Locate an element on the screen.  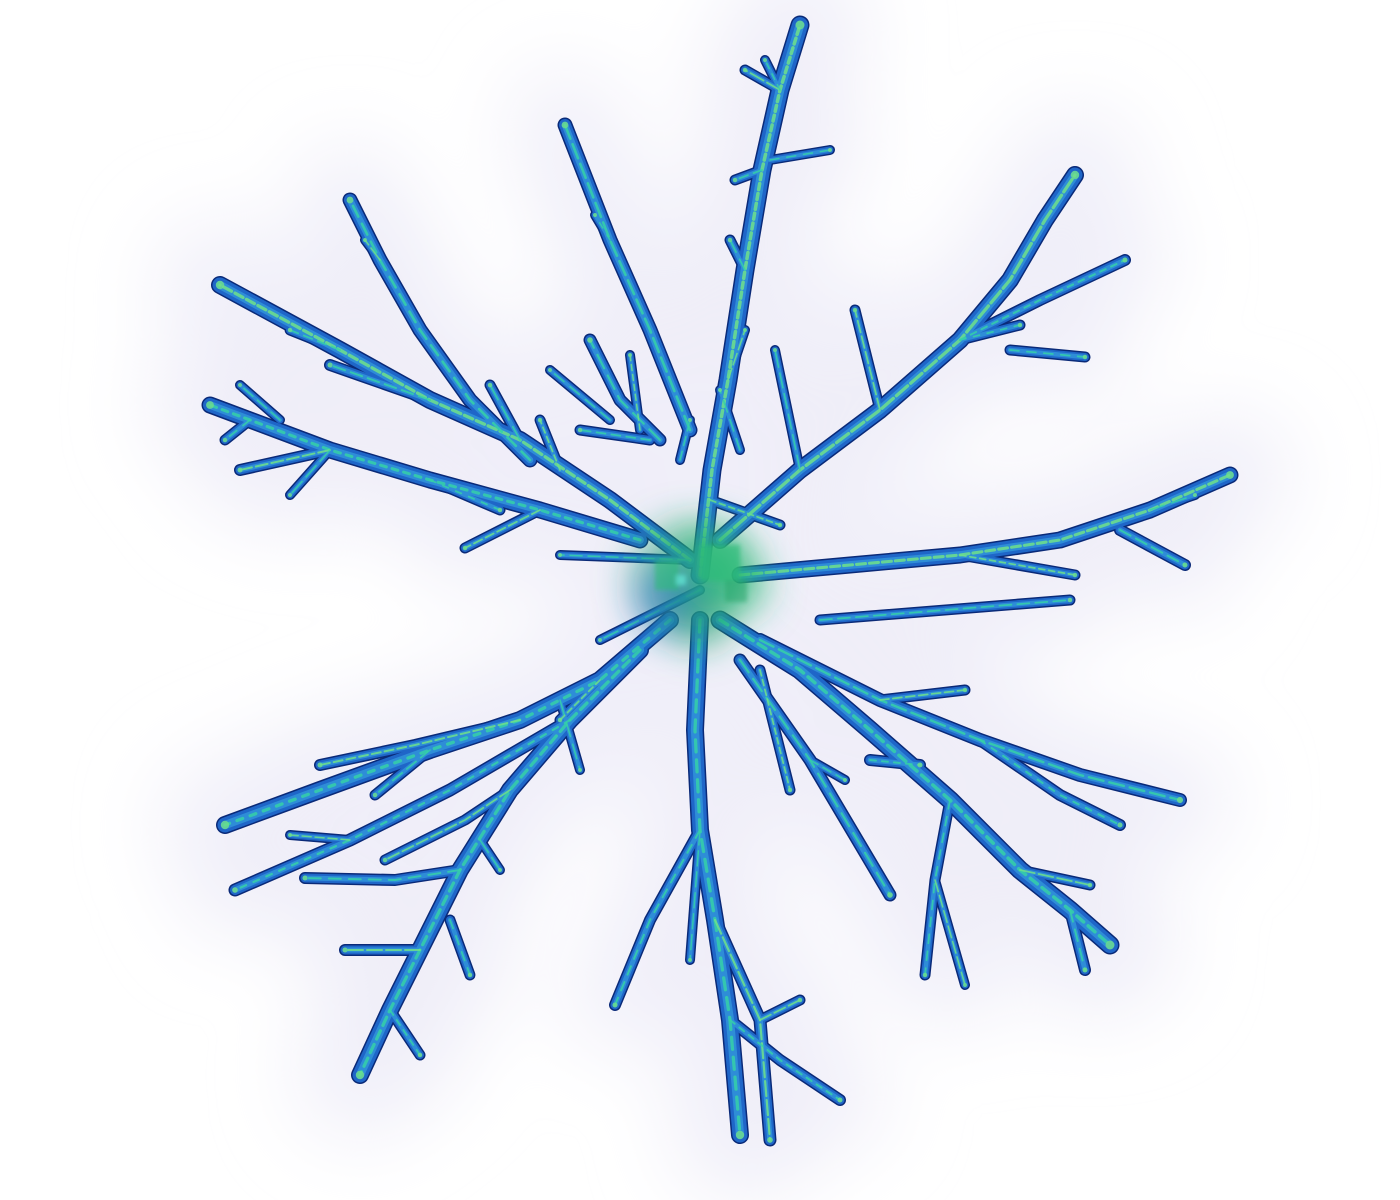
cell-body is located at coordinates (700, 585).